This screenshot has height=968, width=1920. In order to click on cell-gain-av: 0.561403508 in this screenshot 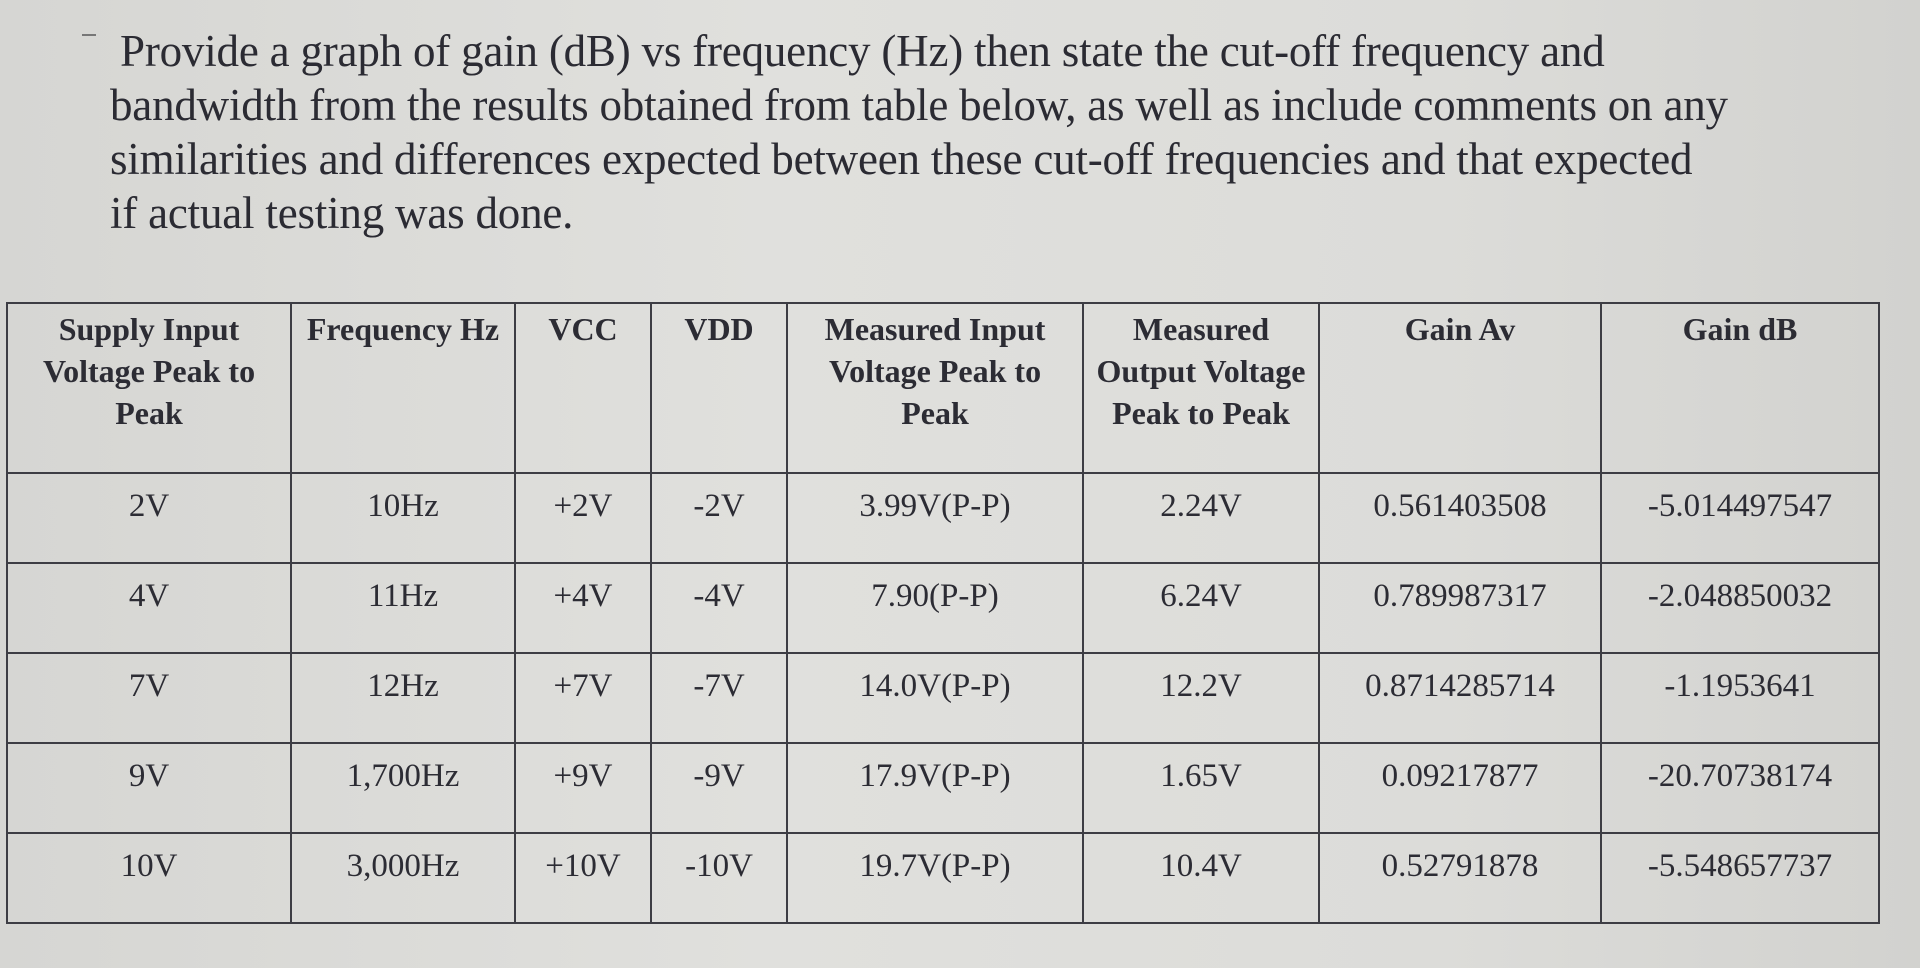, I will do `click(1460, 518)`.